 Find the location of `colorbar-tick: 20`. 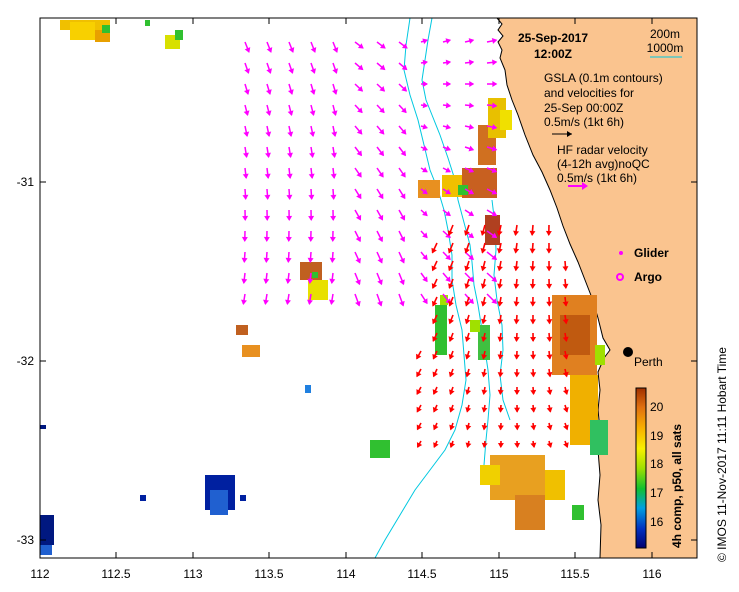

colorbar-tick: 20 is located at coordinates (657, 407).